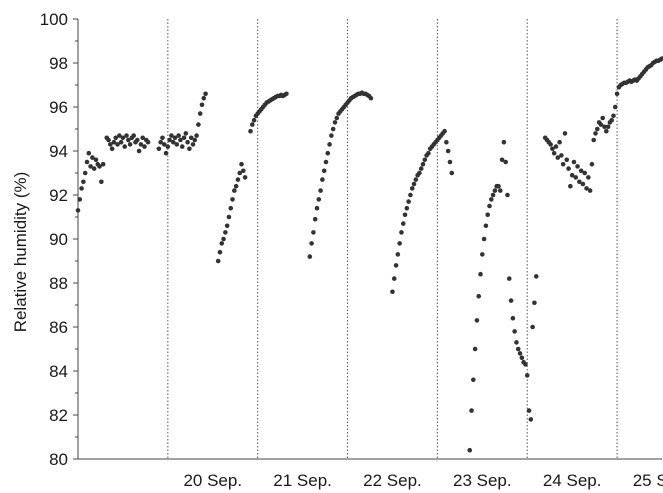  I want to click on x-tick-label-4: 24 Sep., so click(572, 480).